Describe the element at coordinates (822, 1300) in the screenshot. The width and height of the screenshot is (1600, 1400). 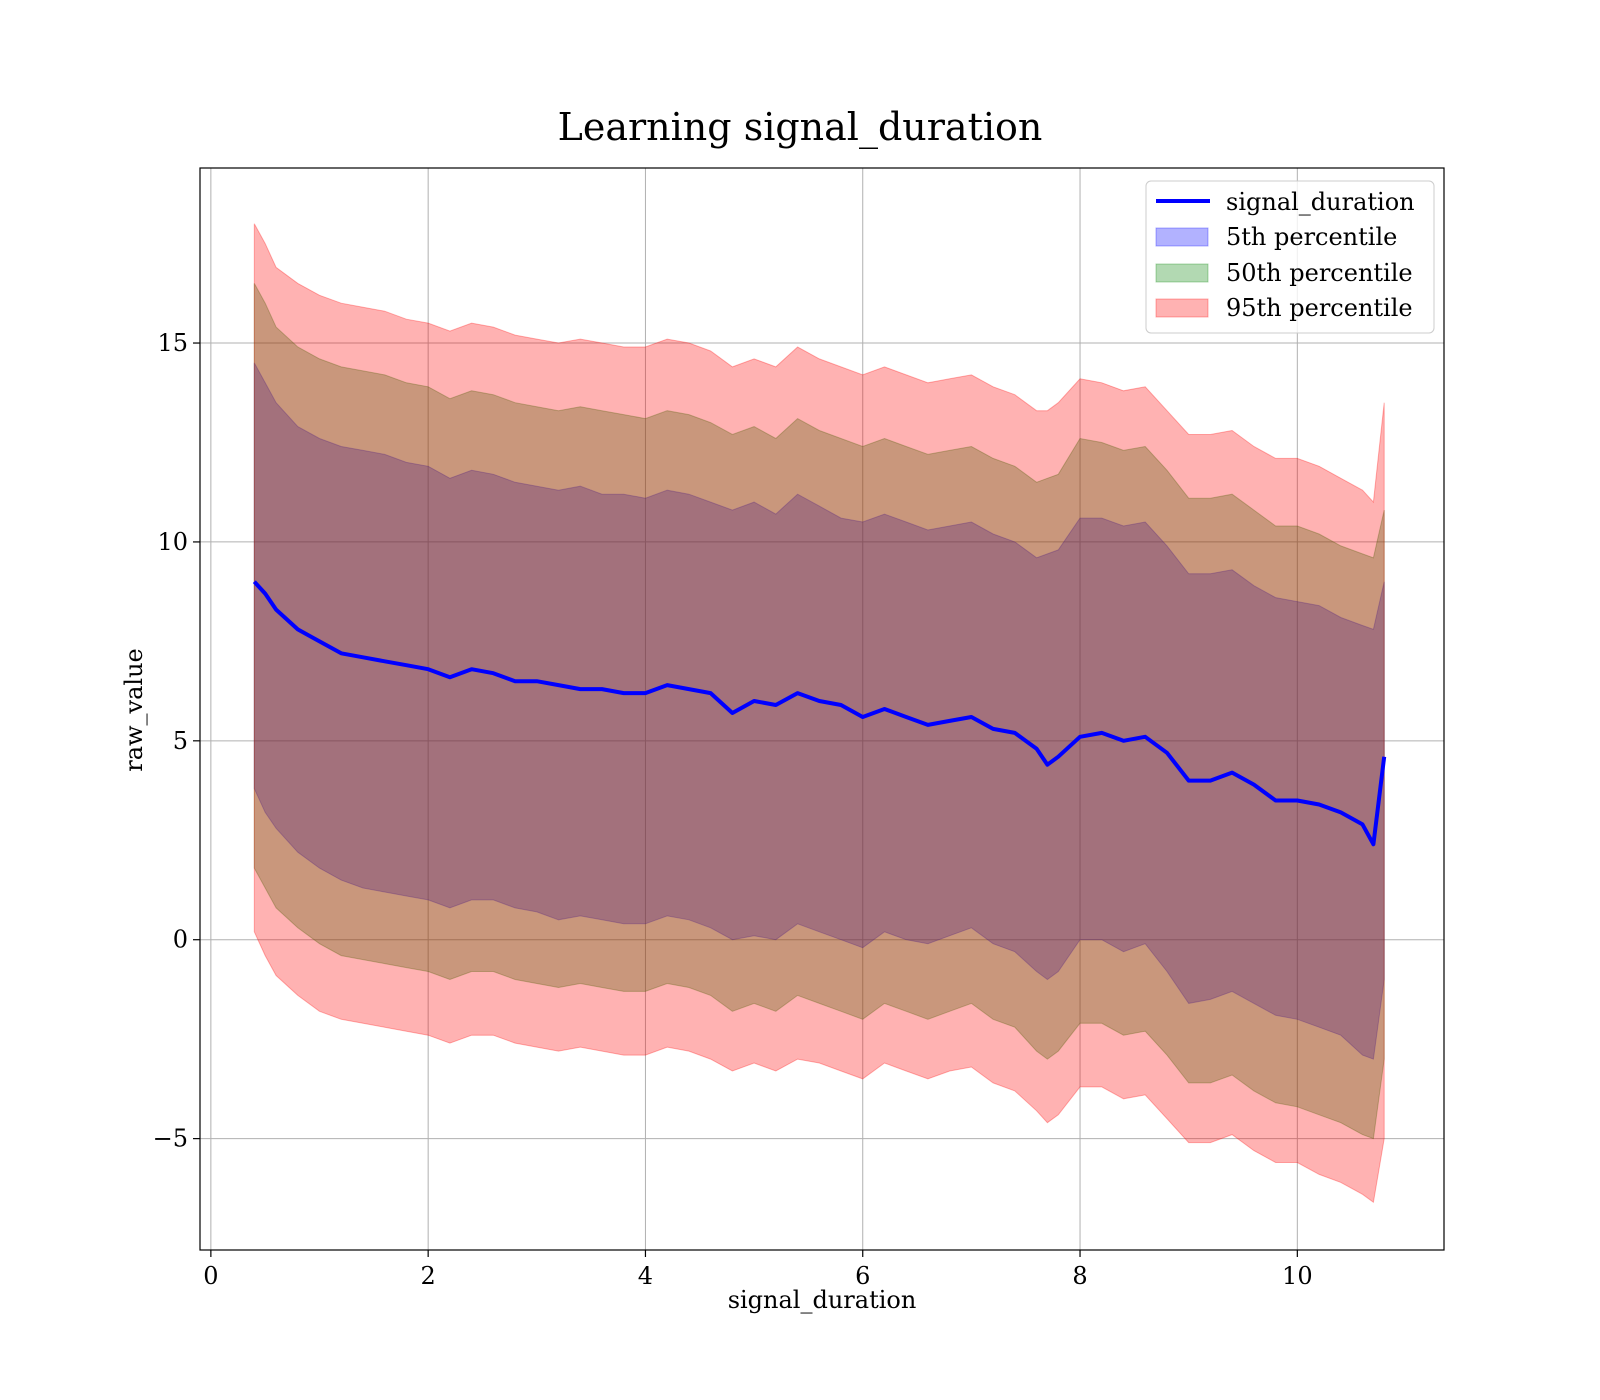
I see `x-axis-label: signal_duration` at that location.